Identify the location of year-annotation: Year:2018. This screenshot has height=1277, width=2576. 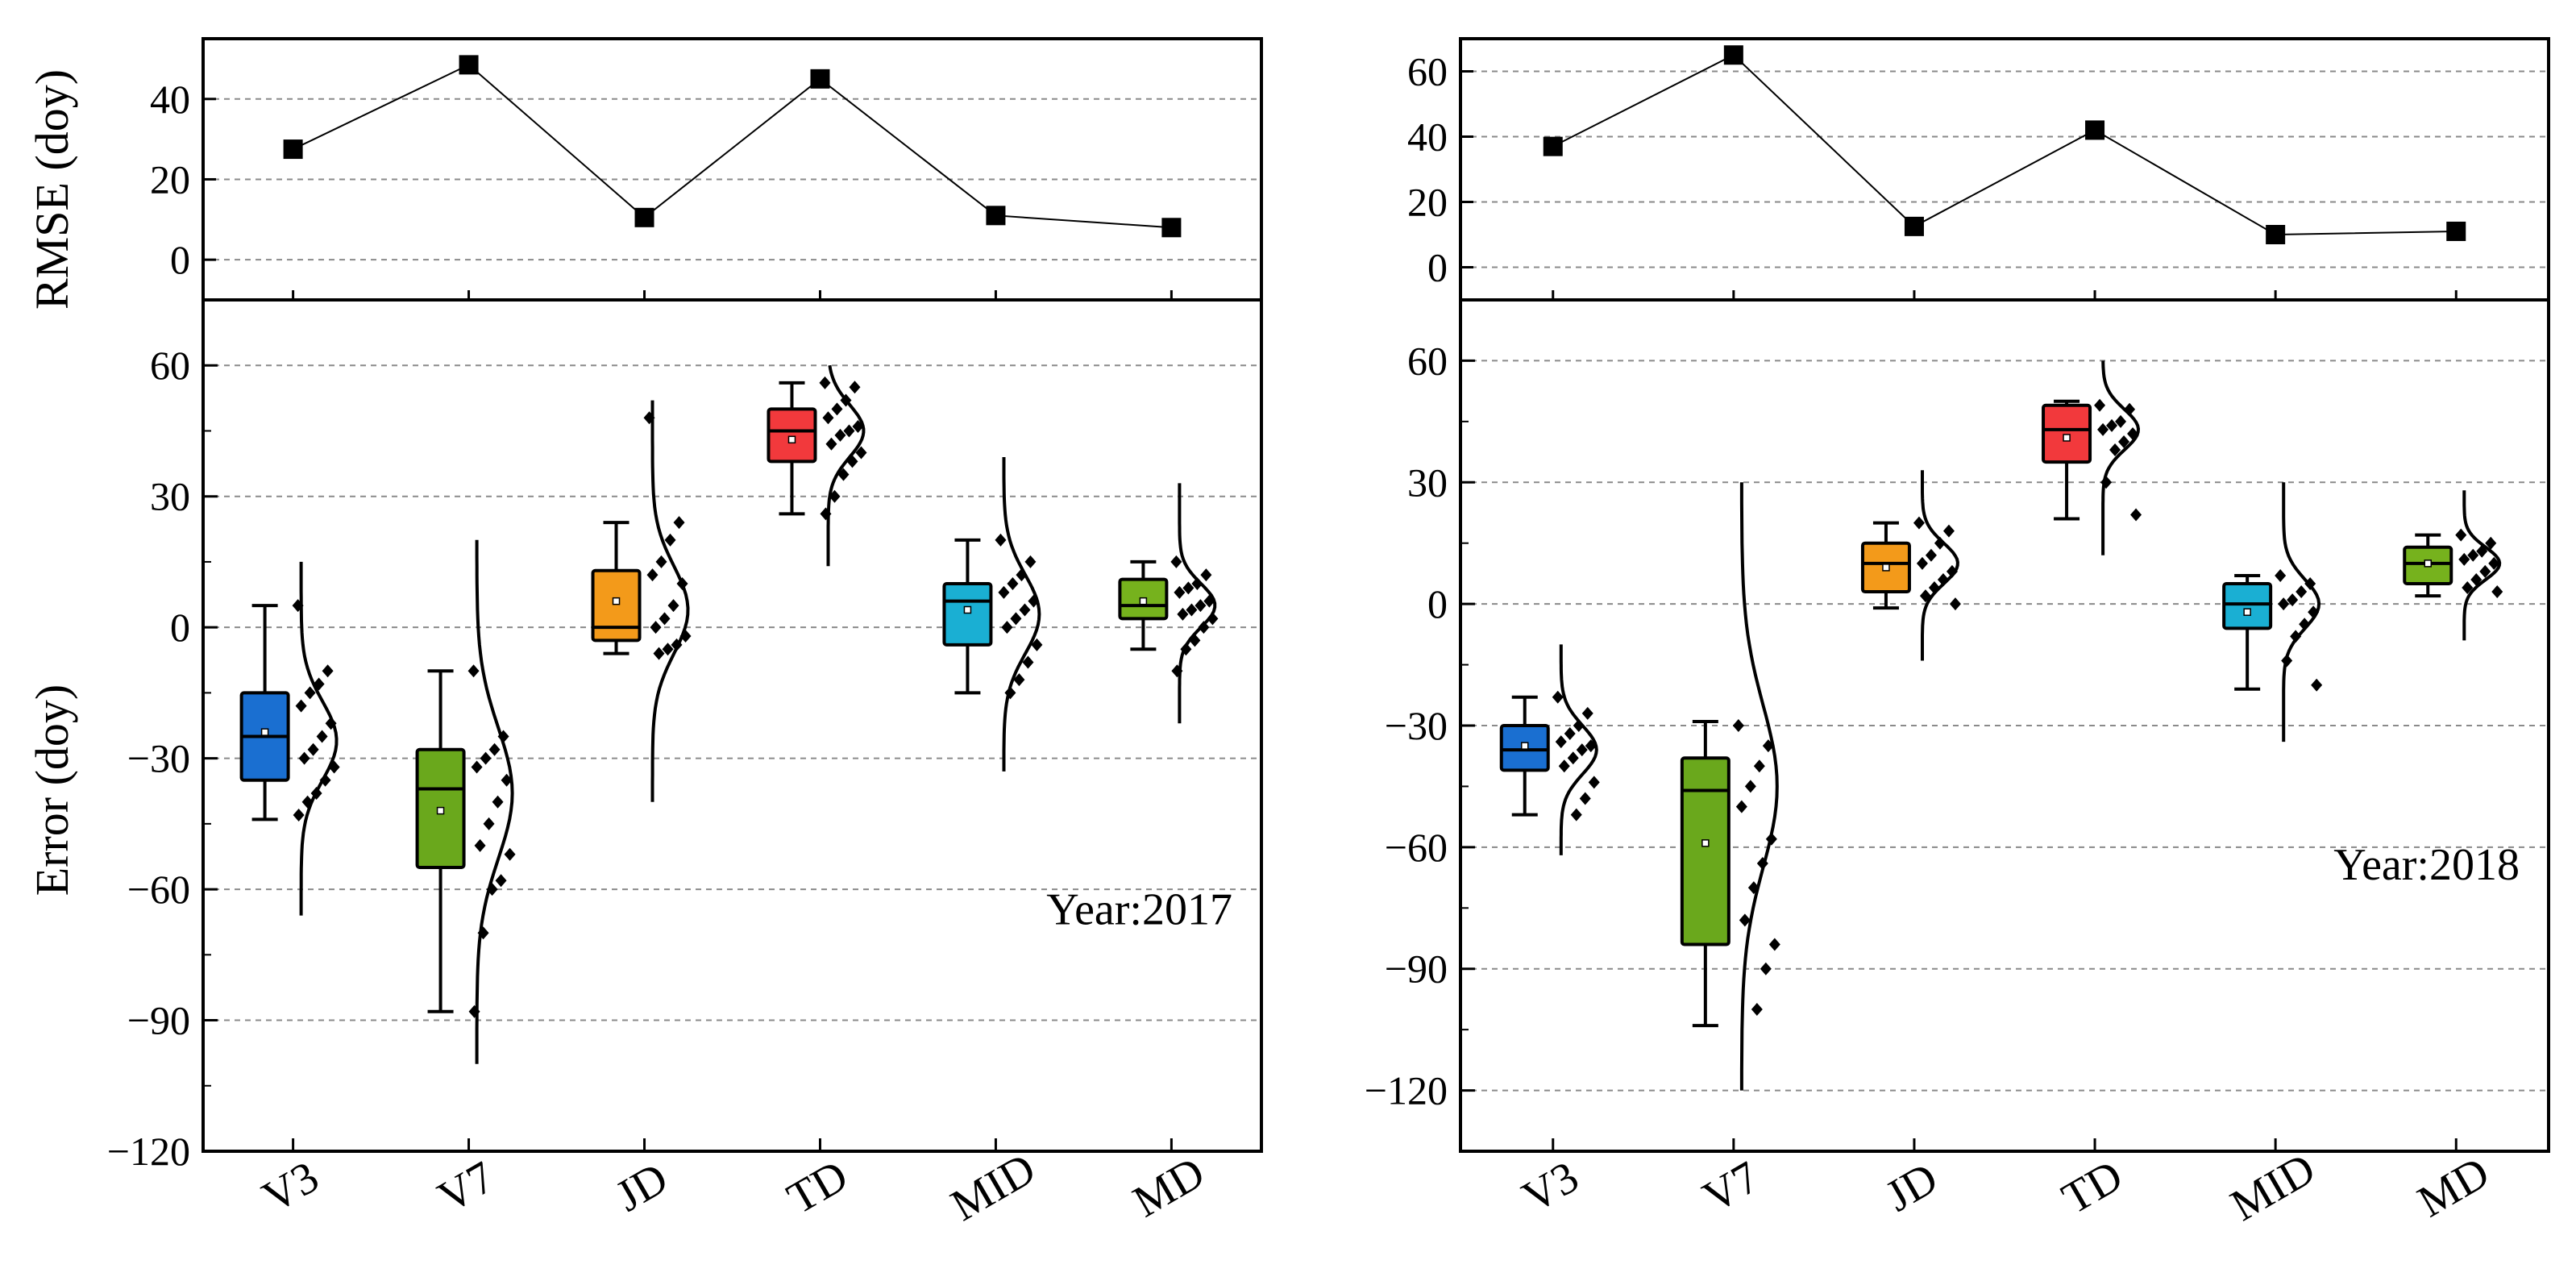
(2426, 865).